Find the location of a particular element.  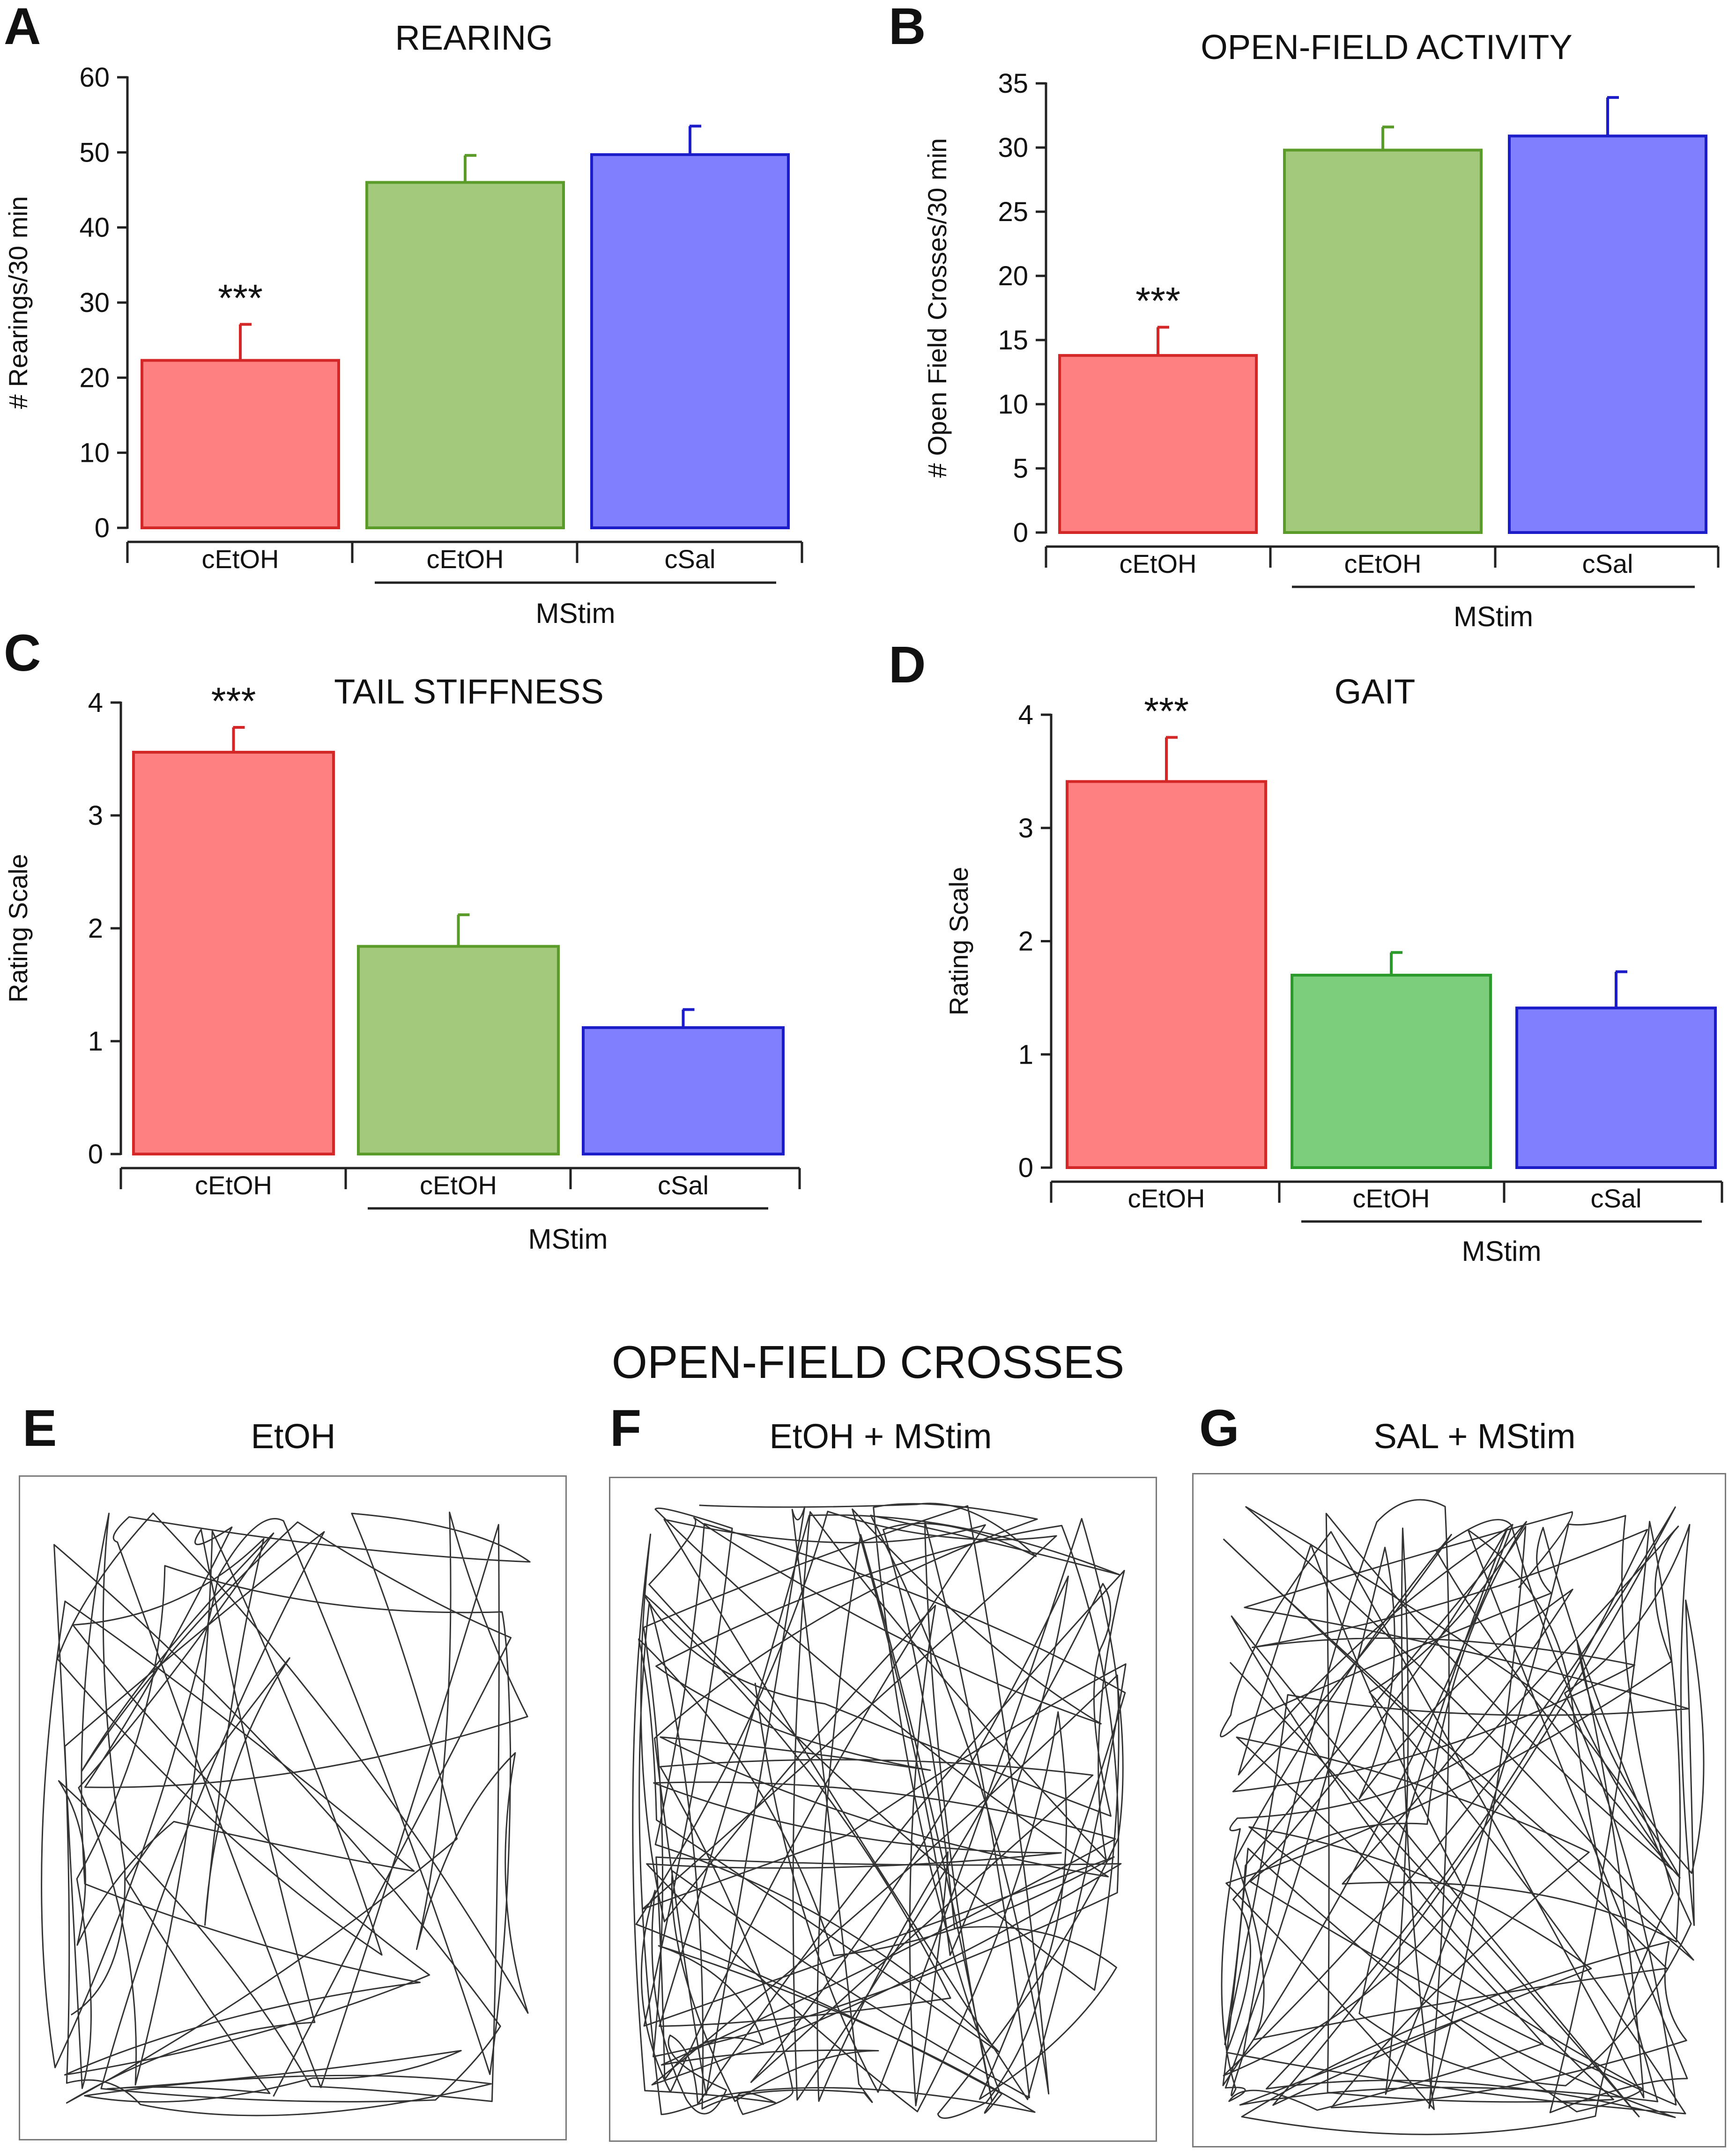

category-label-d-1: cEtOH is located at coordinates (1391, 1198).